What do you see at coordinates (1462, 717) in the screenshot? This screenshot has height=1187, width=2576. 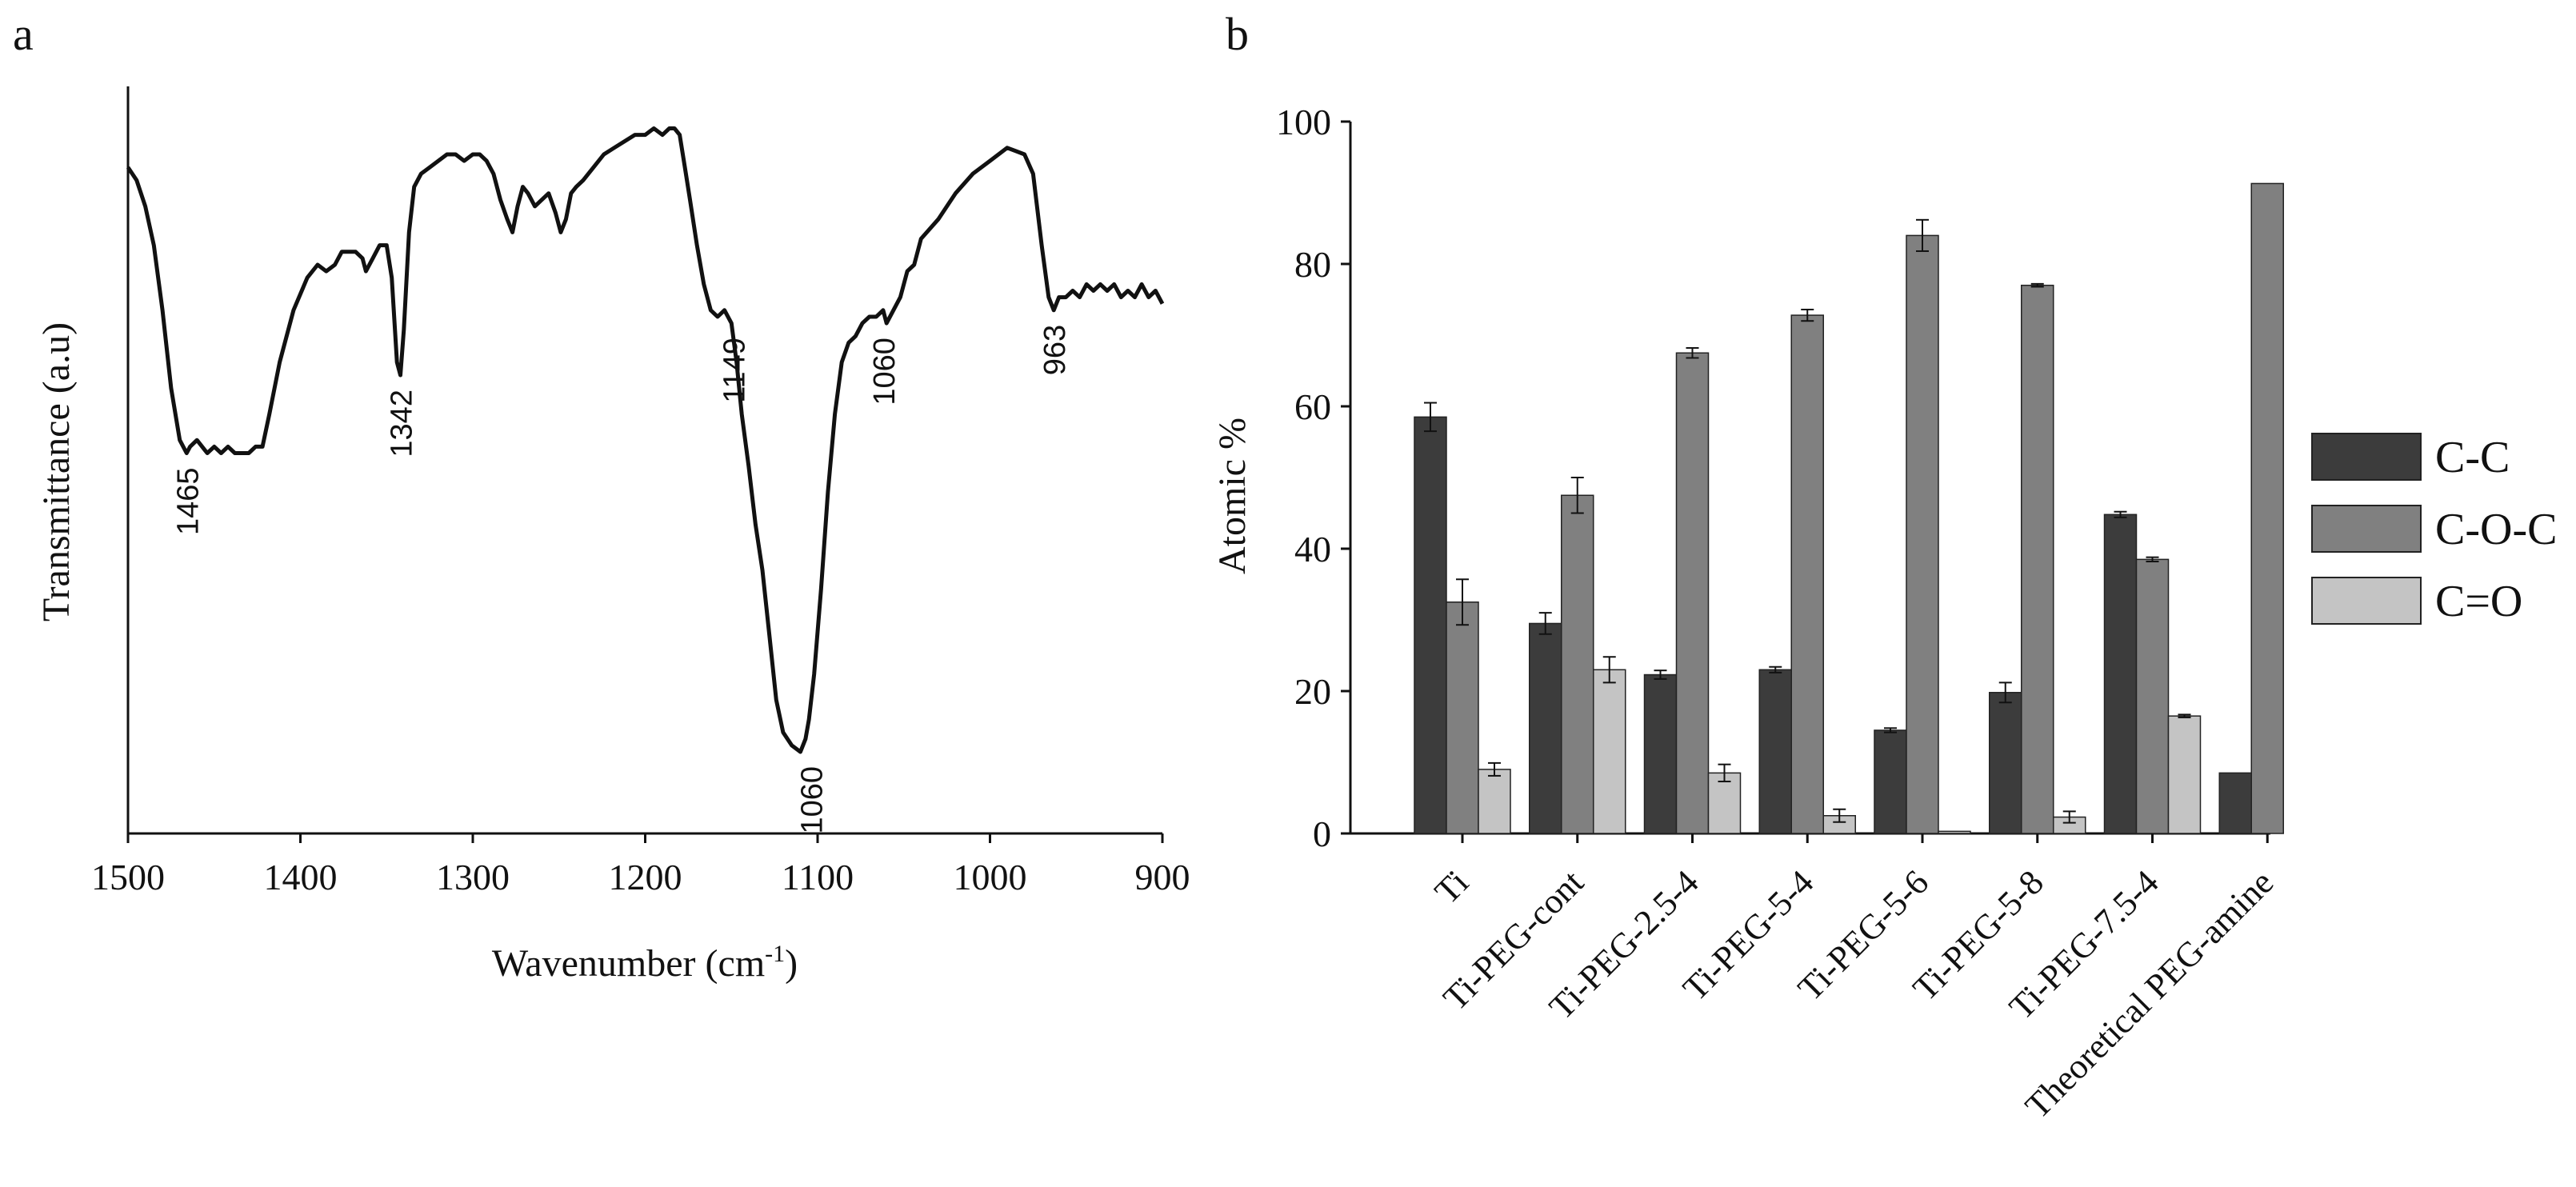 I see `bar-C-O-C-Ti` at bounding box center [1462, 717].